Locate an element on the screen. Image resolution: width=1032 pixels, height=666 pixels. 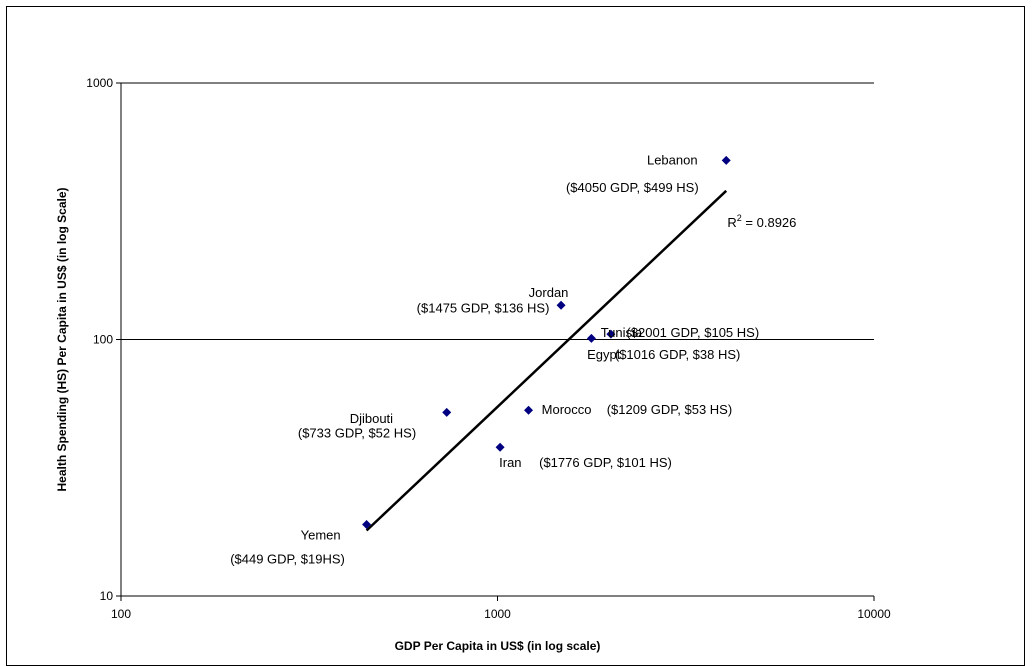
annotation-label: ($449 GDP, $19HS) is located at coordinates (287, 558).